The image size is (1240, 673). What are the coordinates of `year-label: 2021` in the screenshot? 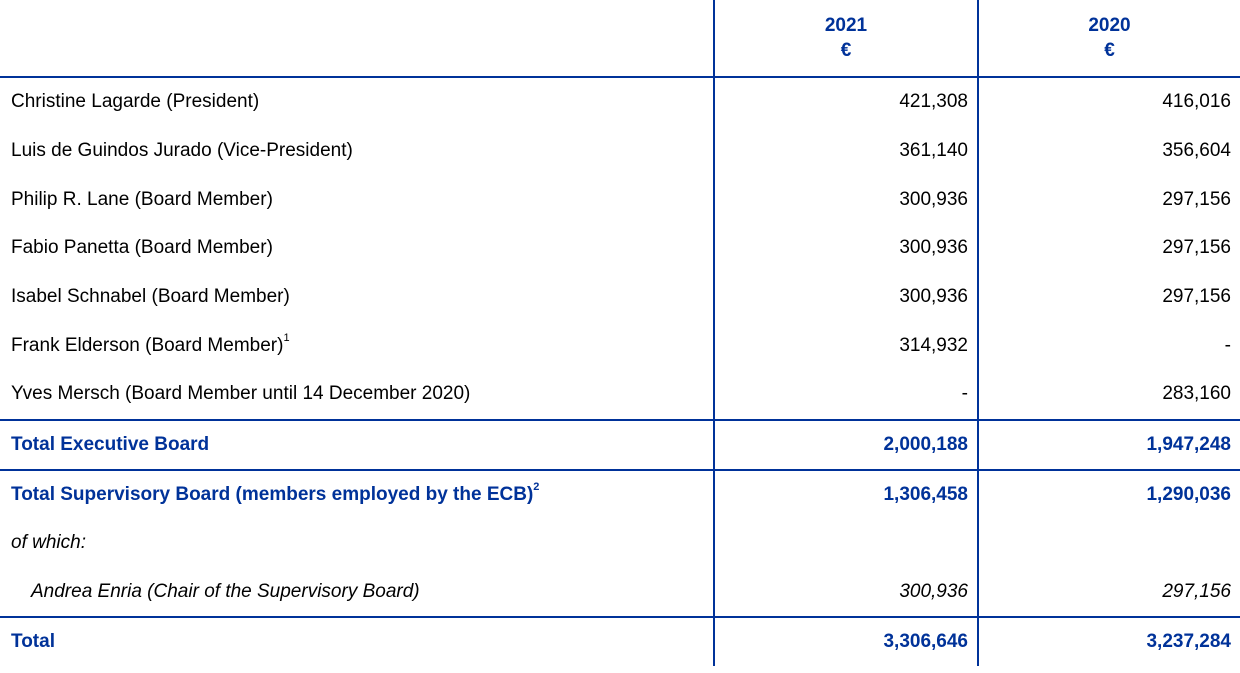 It's located at (846, 25).